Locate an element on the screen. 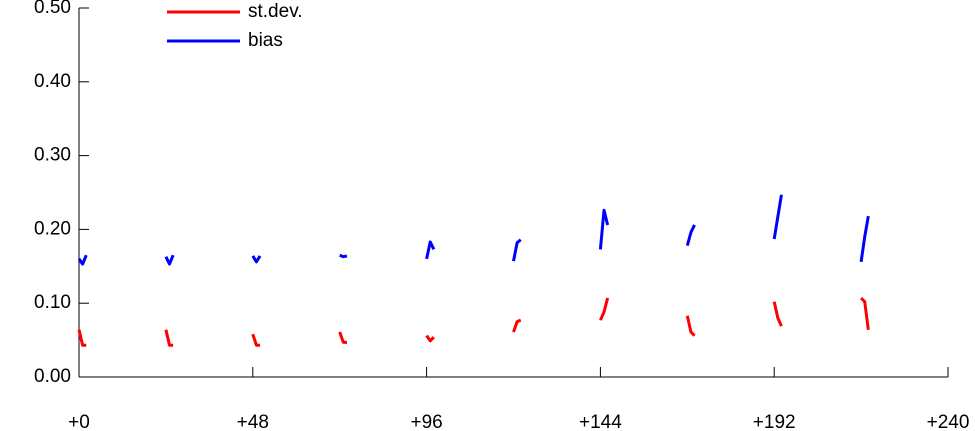  y-tick-label: 0.30 is located at coordinates (52, 155).